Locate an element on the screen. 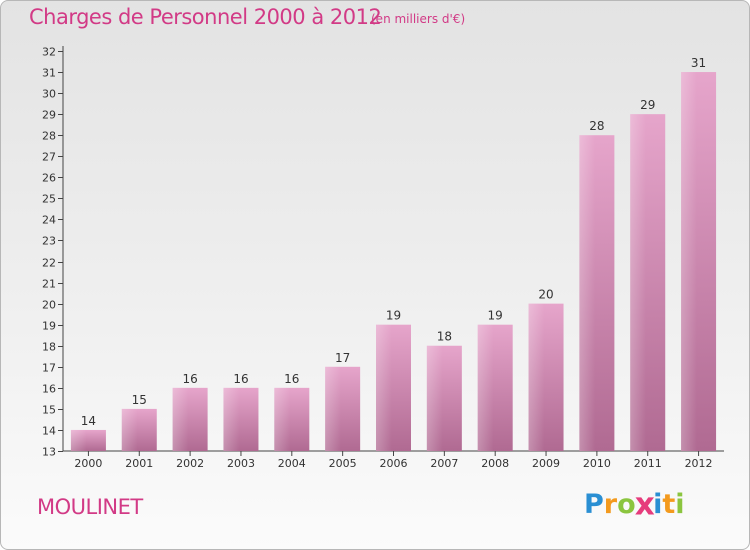  data-label: 31 is located at coordinates (698, 63).